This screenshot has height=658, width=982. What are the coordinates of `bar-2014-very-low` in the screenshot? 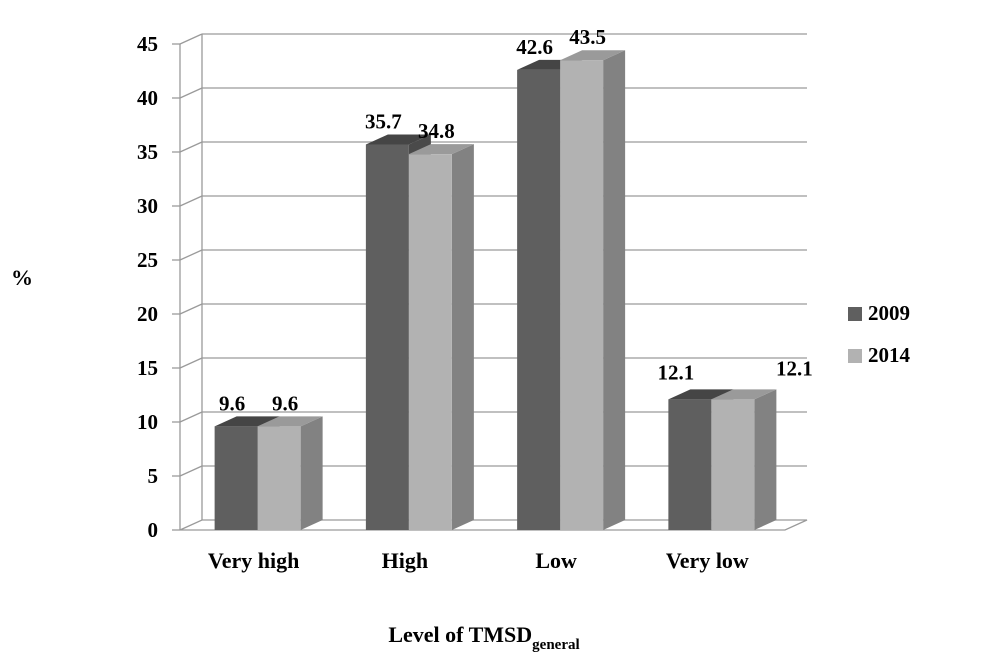 It's located at (744, 459).